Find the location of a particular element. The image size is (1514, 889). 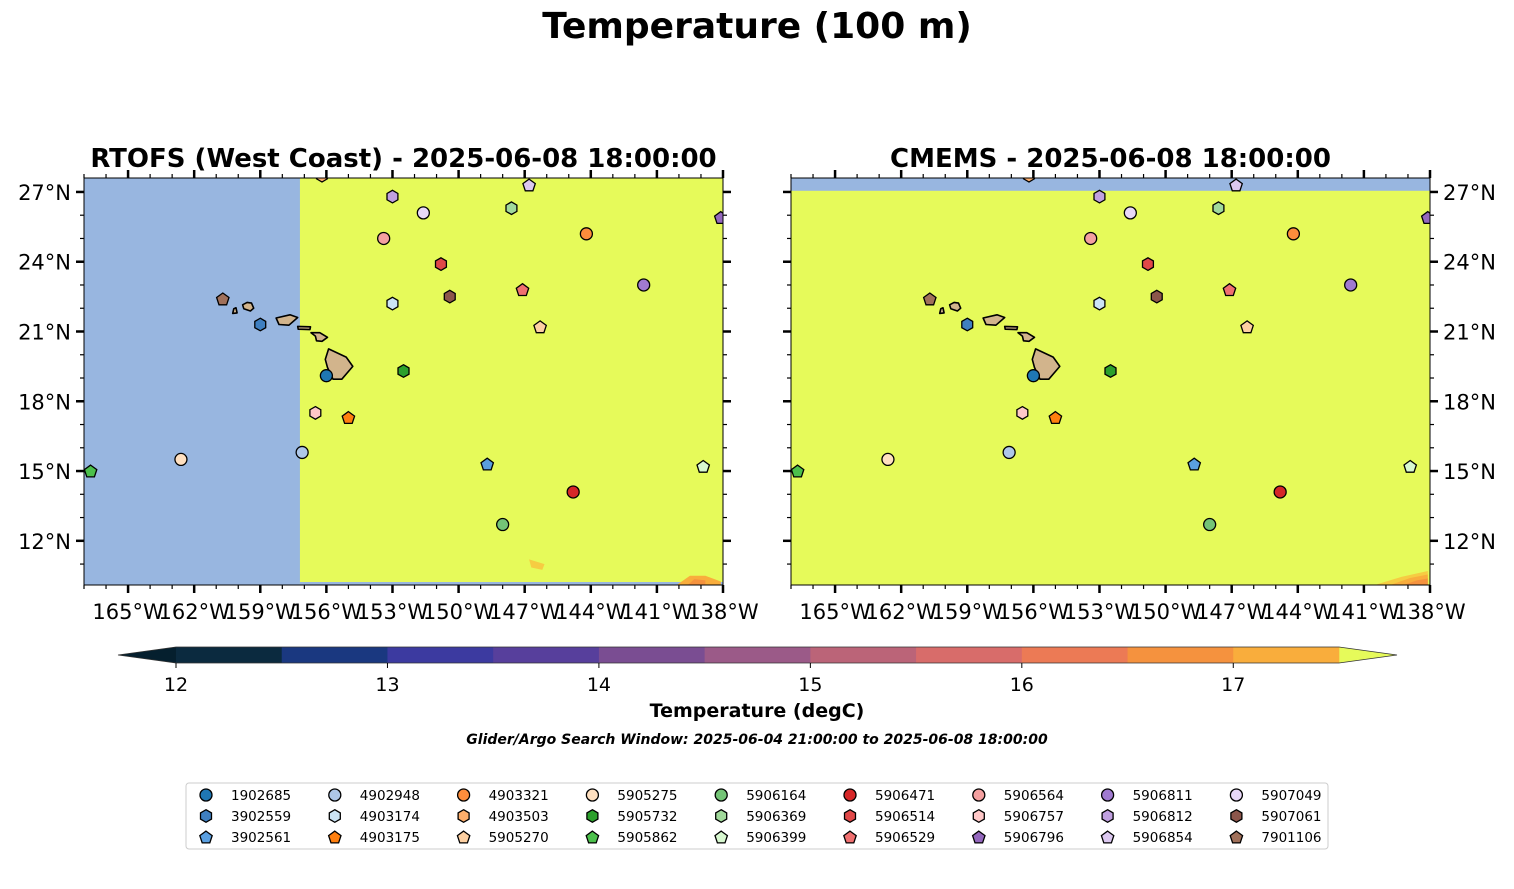

y-tick-label: 24°N is located at coordinates (44, 263).